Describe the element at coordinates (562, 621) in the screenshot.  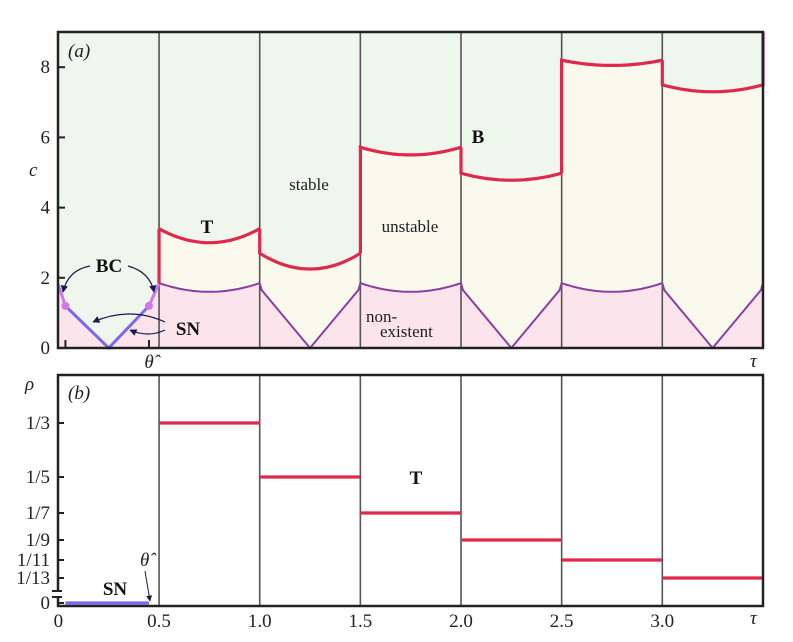
I see `x-tick-label: 2.5` at that location.